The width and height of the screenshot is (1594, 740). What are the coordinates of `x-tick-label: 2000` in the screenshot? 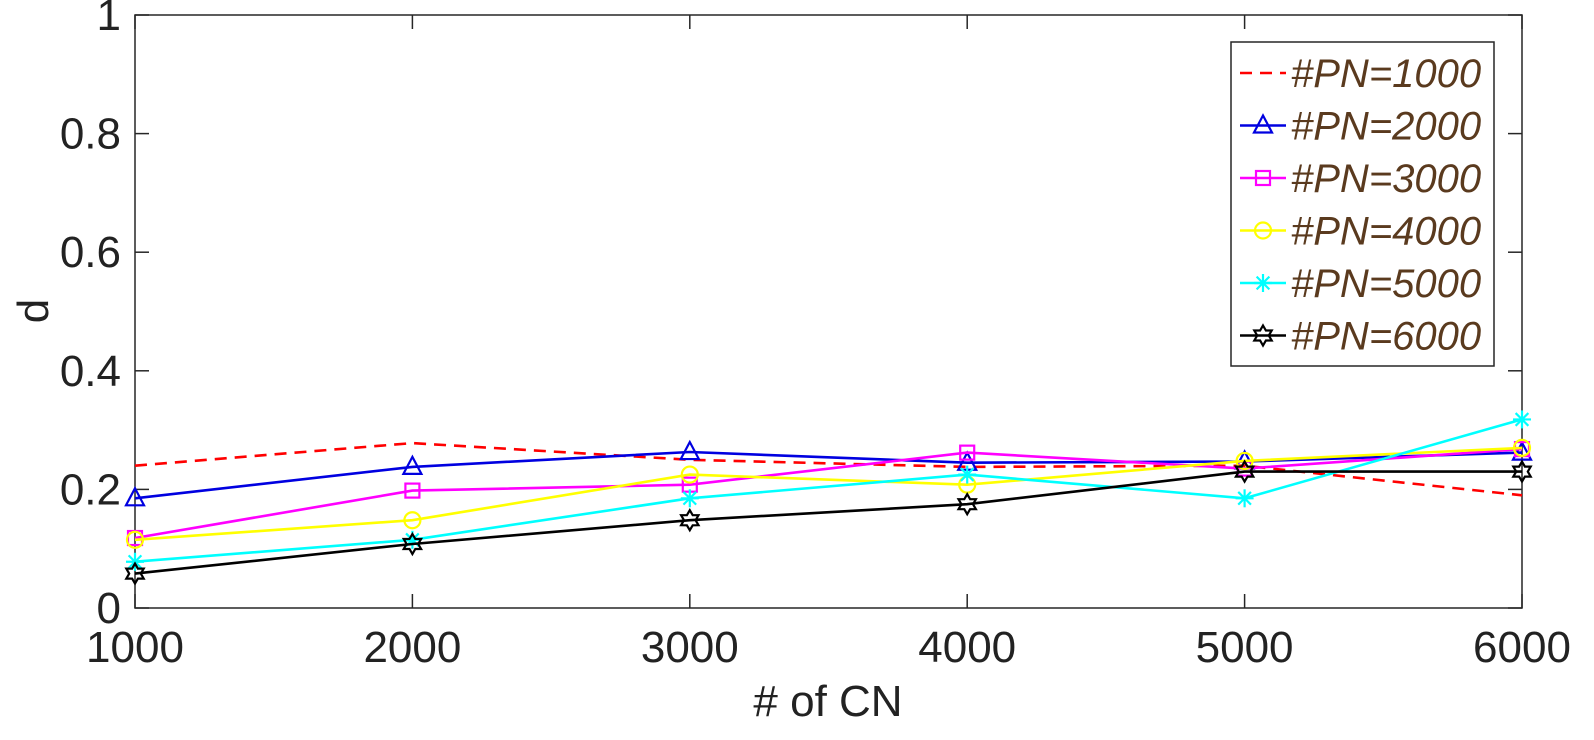 It's located at (412, 647).